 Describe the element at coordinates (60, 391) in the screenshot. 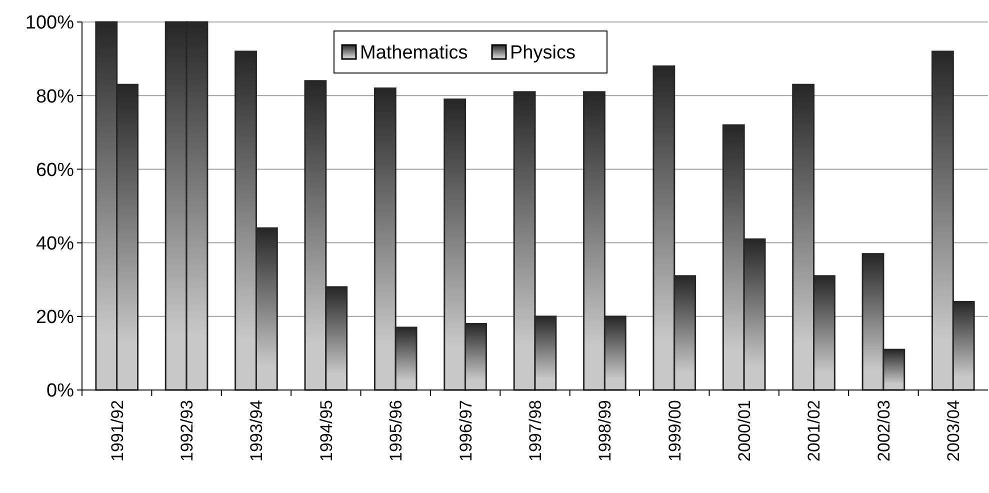

I see `y-tick-label: 0%` at that location.